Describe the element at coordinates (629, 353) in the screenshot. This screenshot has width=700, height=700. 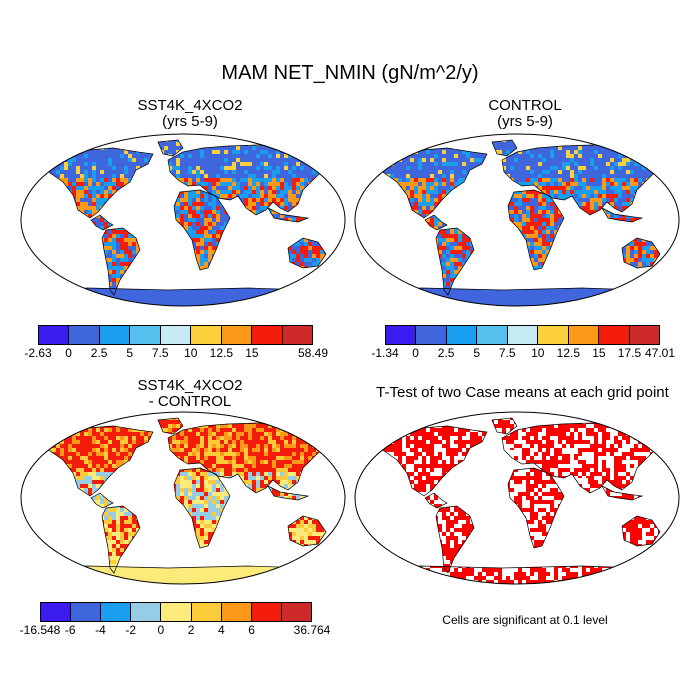
I see `colorbar-tick-label: 17.5` at that location.